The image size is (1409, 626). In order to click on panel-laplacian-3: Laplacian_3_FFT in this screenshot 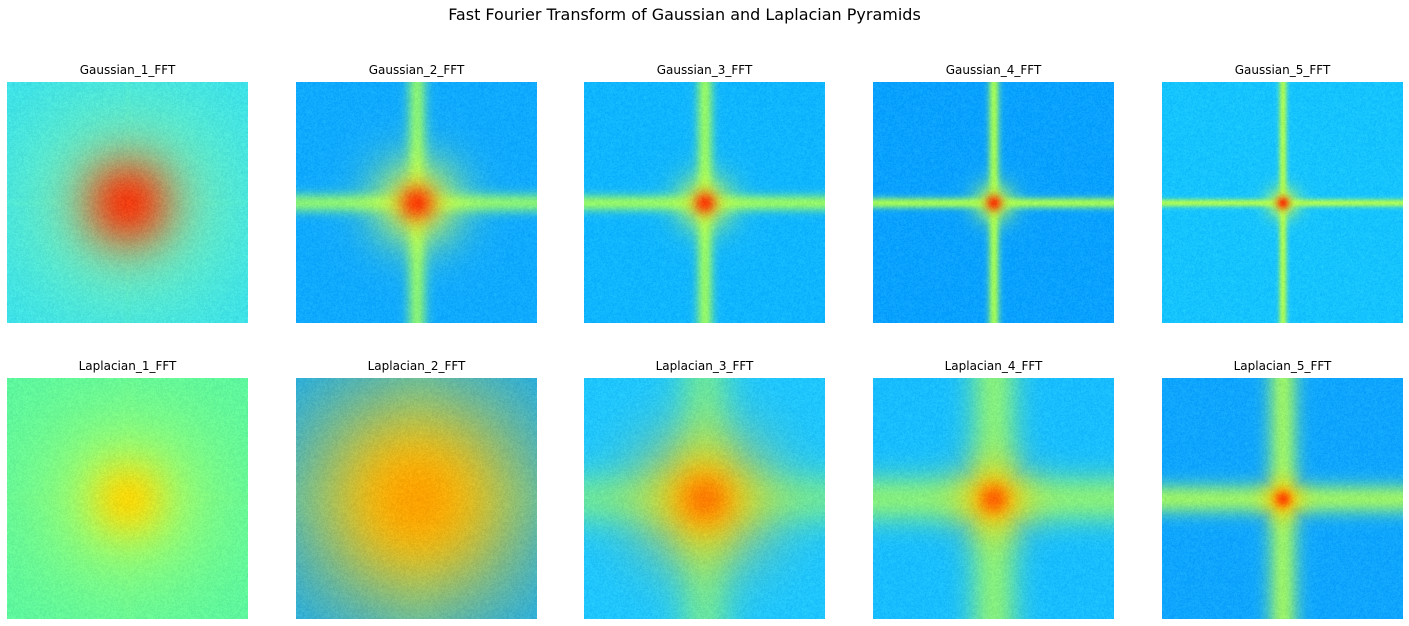, I will do `click(704, 489)`.